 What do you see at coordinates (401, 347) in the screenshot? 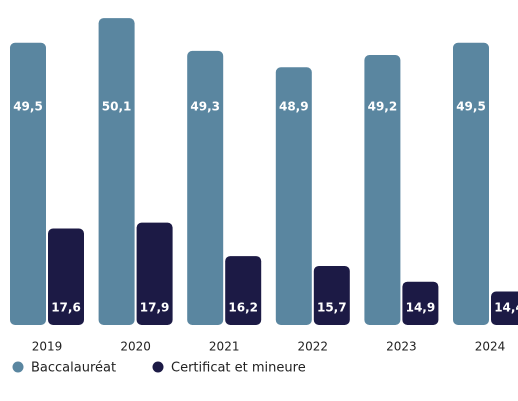
I see `x-tick-label: 2023` at bounding box center [401, 347].